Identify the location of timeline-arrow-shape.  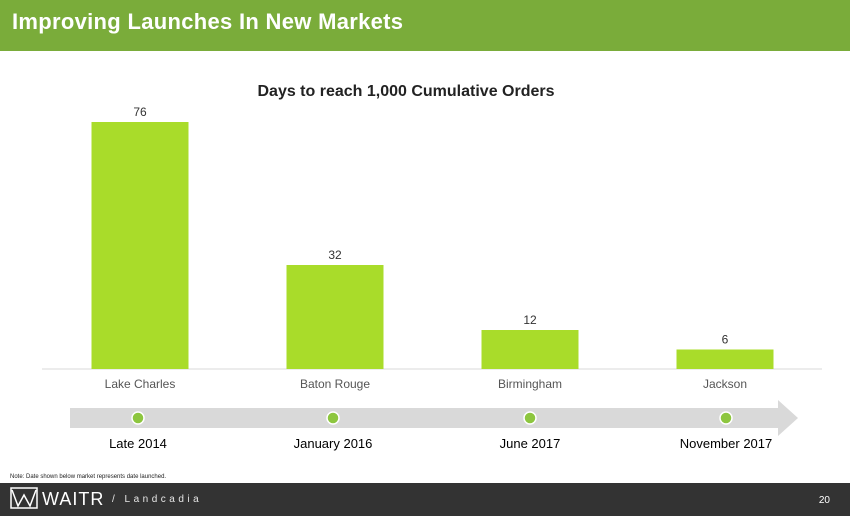
(434, 418).